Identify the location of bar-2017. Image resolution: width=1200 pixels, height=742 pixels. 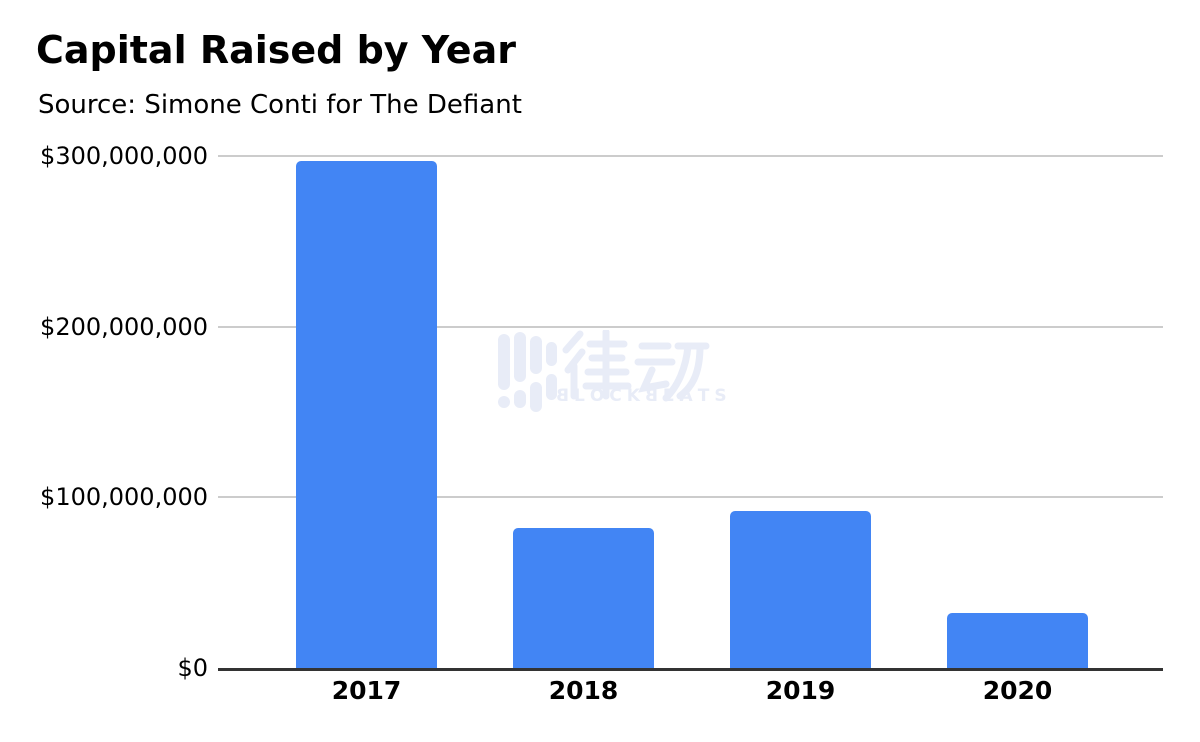
(366, 414).